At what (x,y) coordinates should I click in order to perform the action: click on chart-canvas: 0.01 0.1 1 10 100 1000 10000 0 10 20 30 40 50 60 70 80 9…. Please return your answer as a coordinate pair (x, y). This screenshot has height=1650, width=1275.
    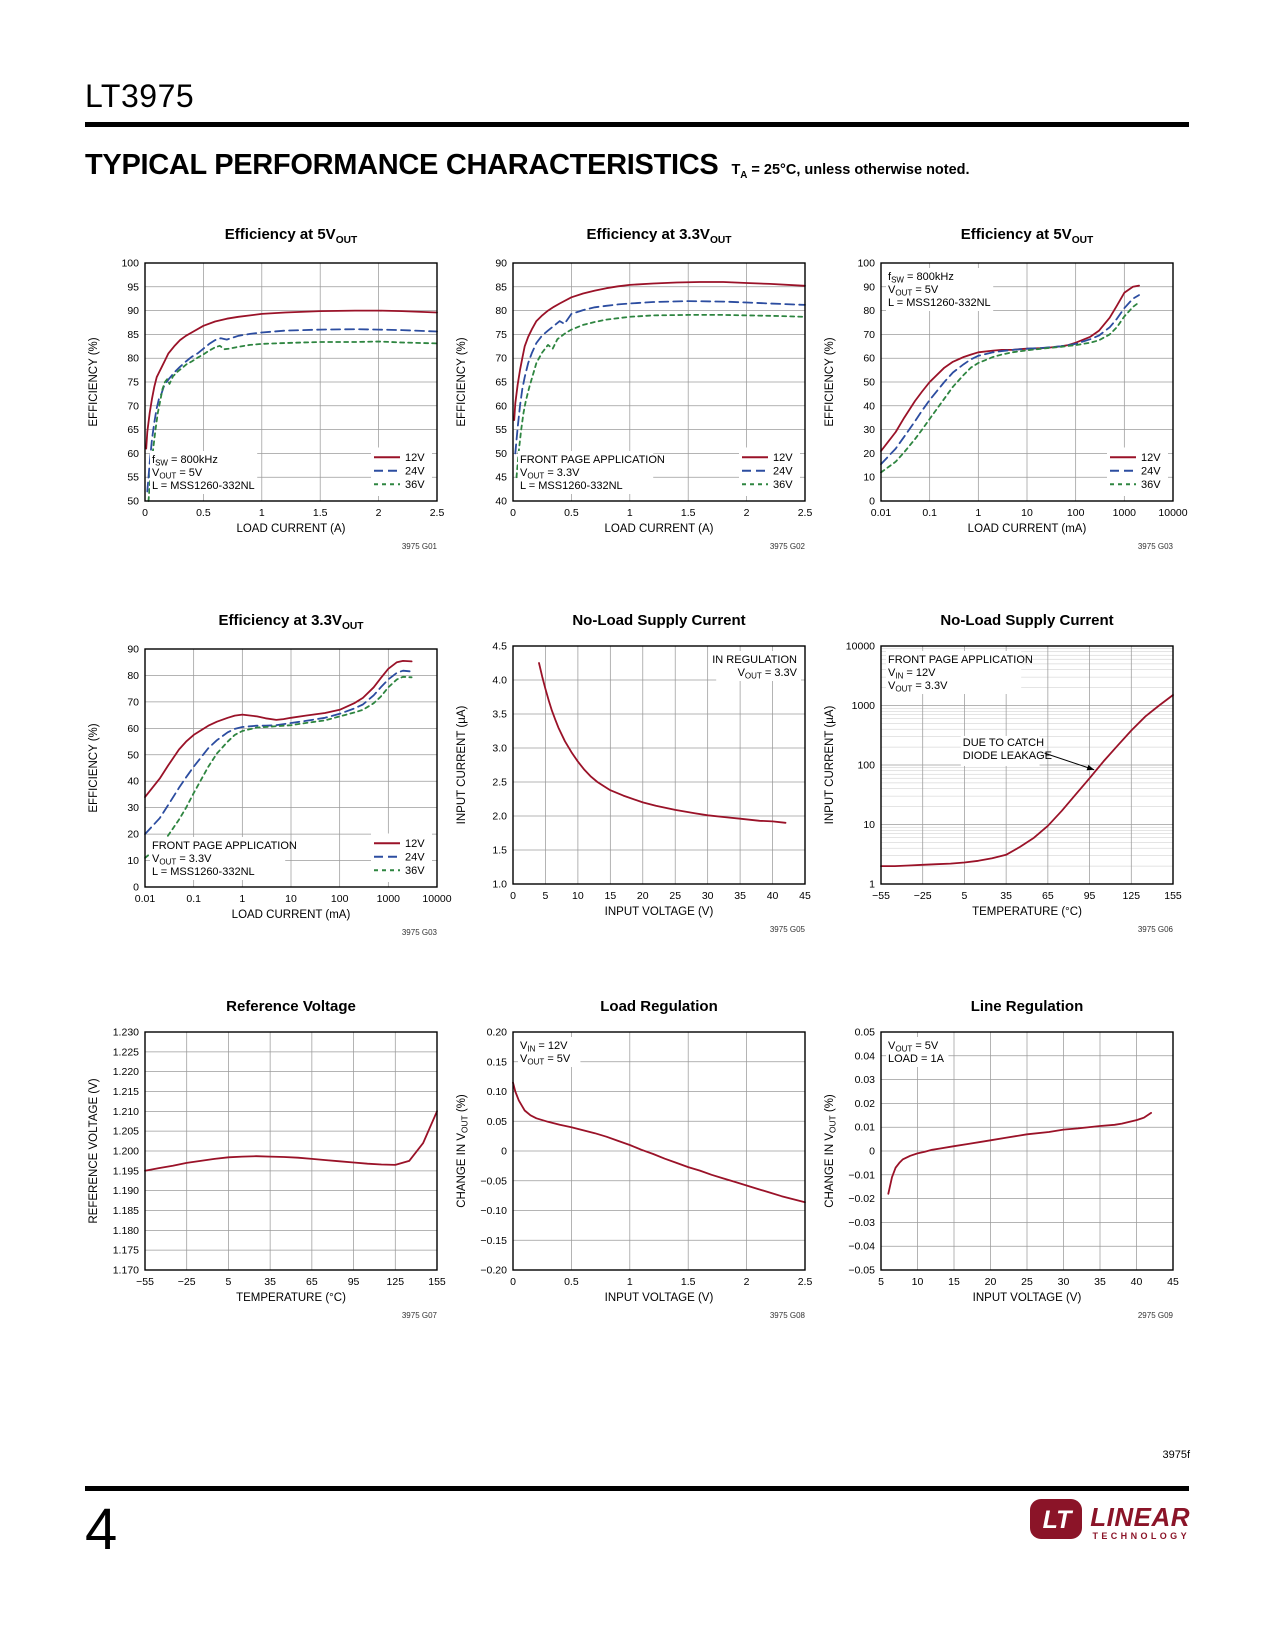
    Looking at the image, I should click on (270, 791).